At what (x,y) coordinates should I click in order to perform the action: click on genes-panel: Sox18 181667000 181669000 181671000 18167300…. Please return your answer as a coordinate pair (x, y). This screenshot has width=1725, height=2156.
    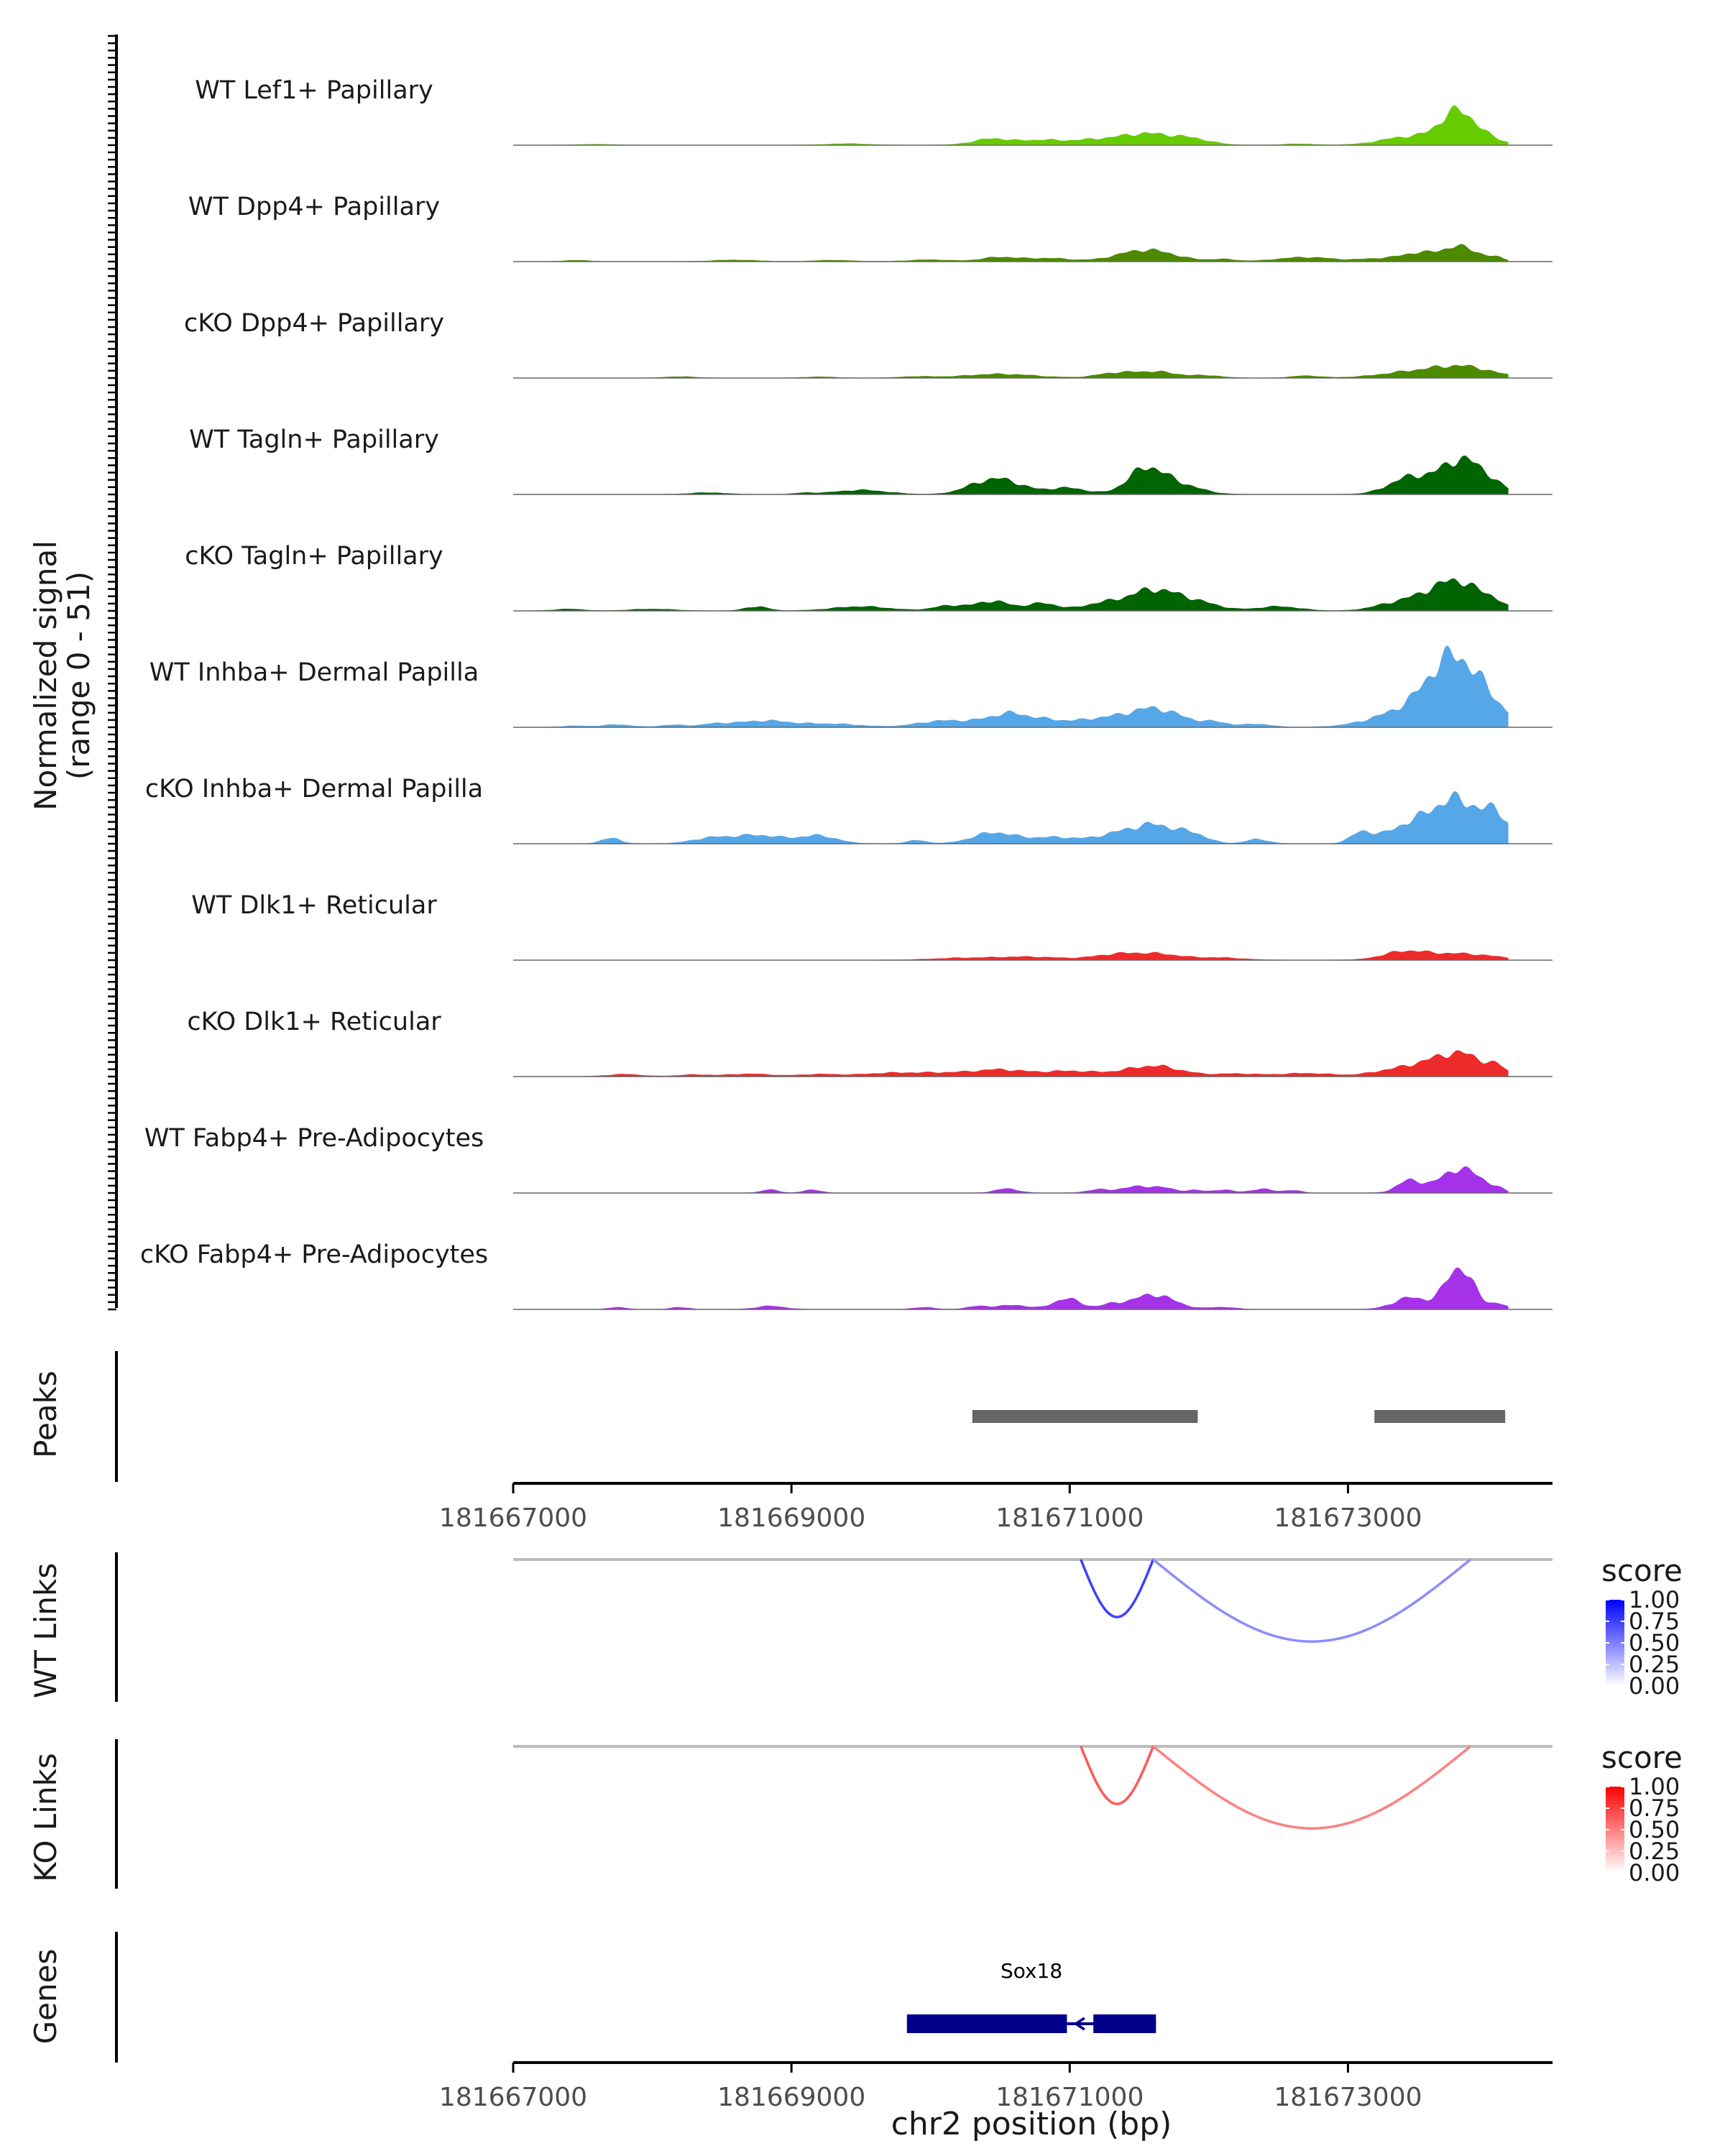
    Looking at the image, I should click on (833, 2022).